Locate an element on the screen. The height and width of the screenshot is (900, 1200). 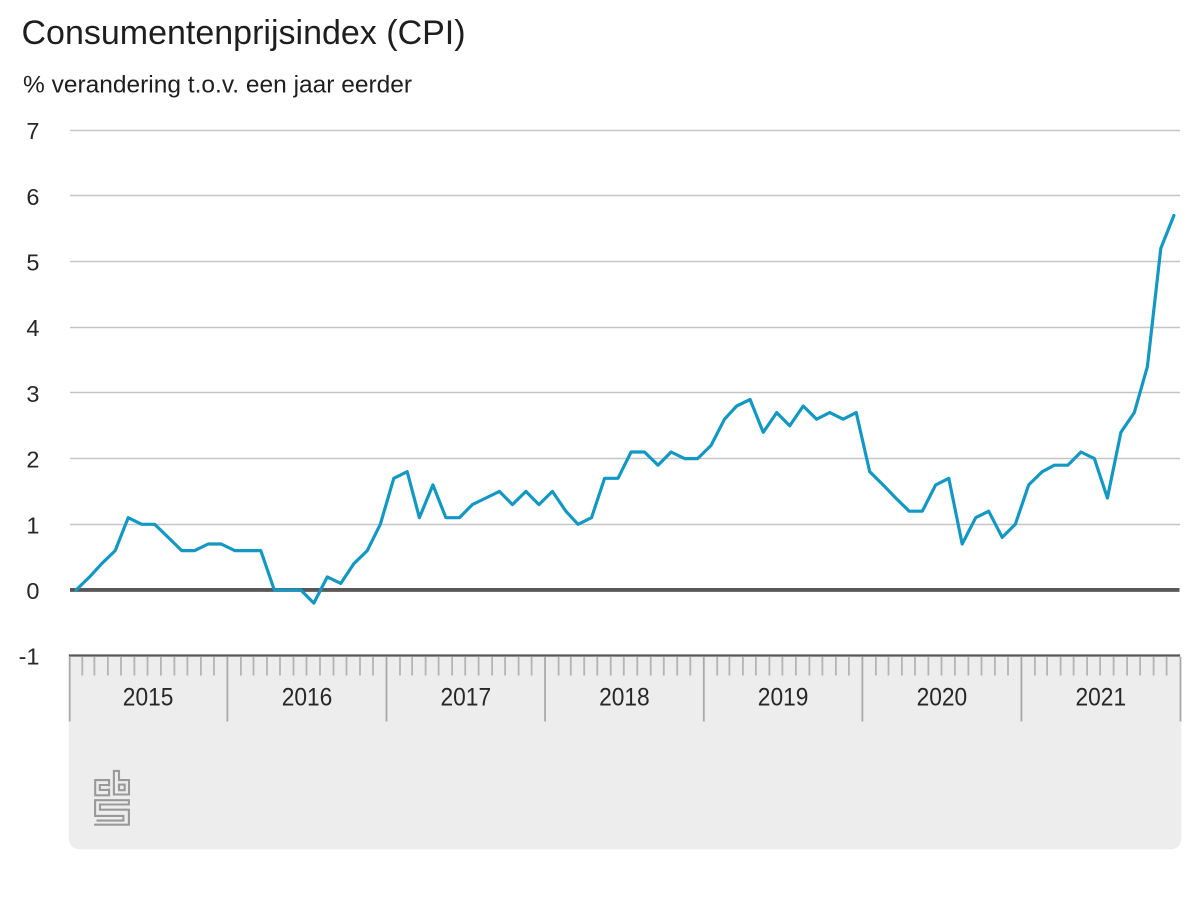
svg-text: 2016 is located at coordinates (307, 698).